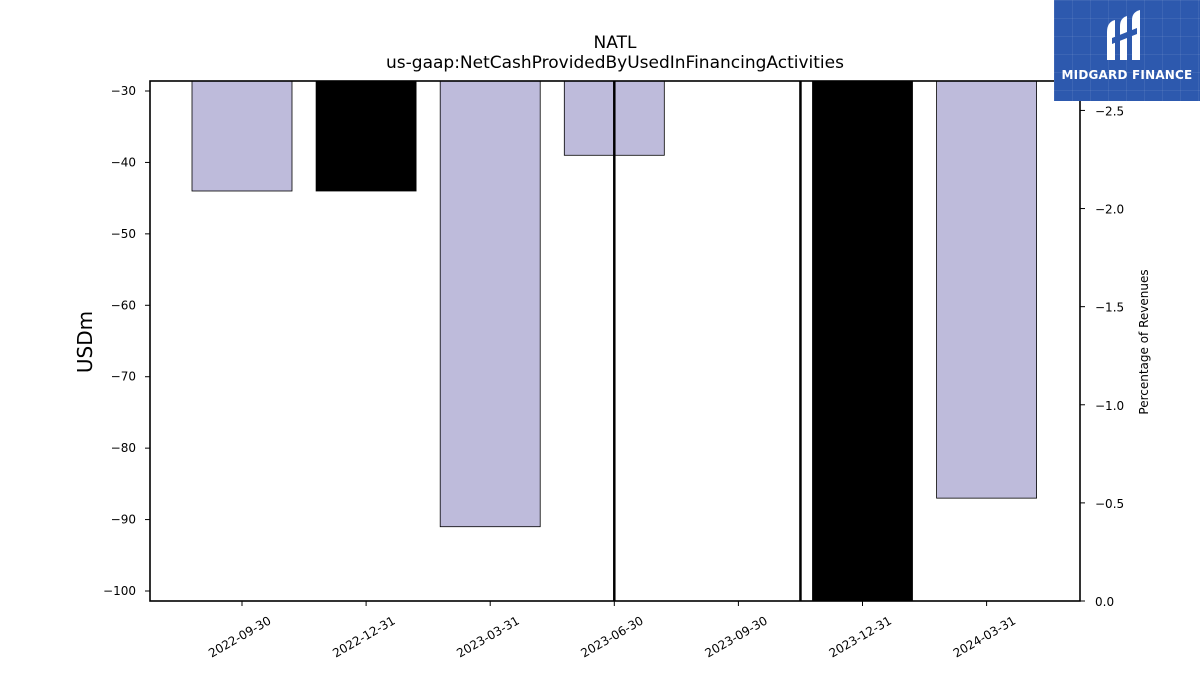 This screenshot has height=675, width=1200. Describe the element at coordinates (123, 234) in the screenshot. I see `y-tick-label: −50` at that location.